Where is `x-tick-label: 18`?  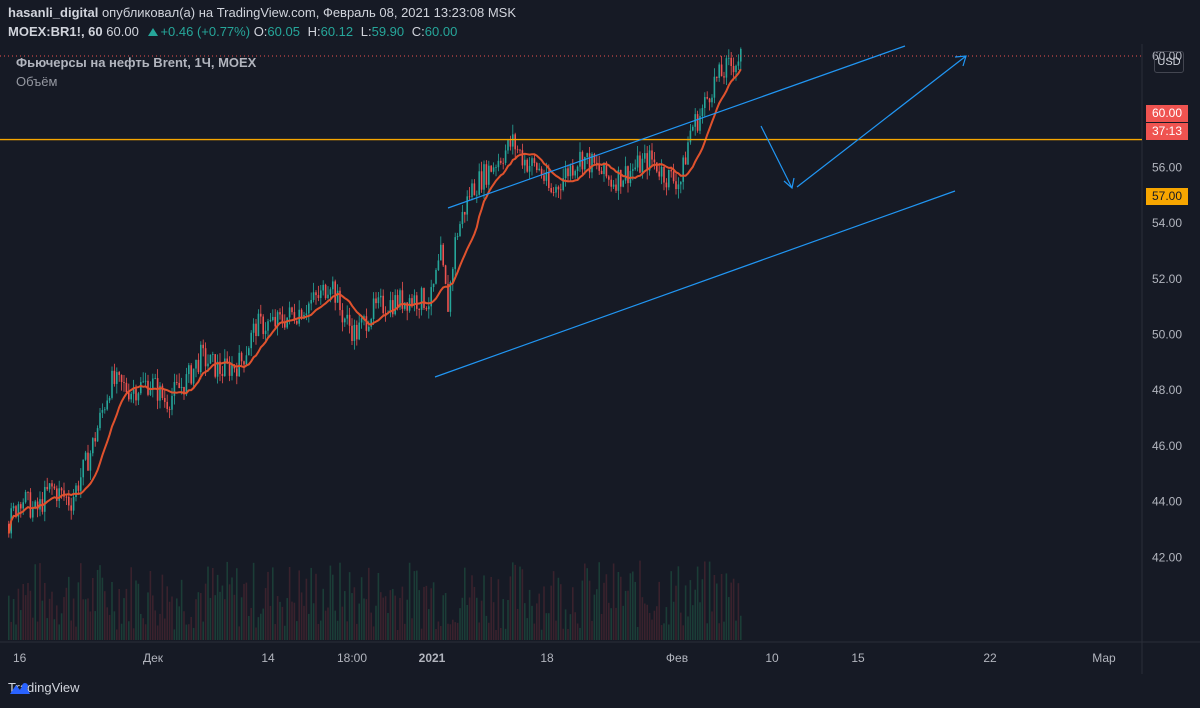 x-tick-label: 18 is located at coordinates (547, 658).